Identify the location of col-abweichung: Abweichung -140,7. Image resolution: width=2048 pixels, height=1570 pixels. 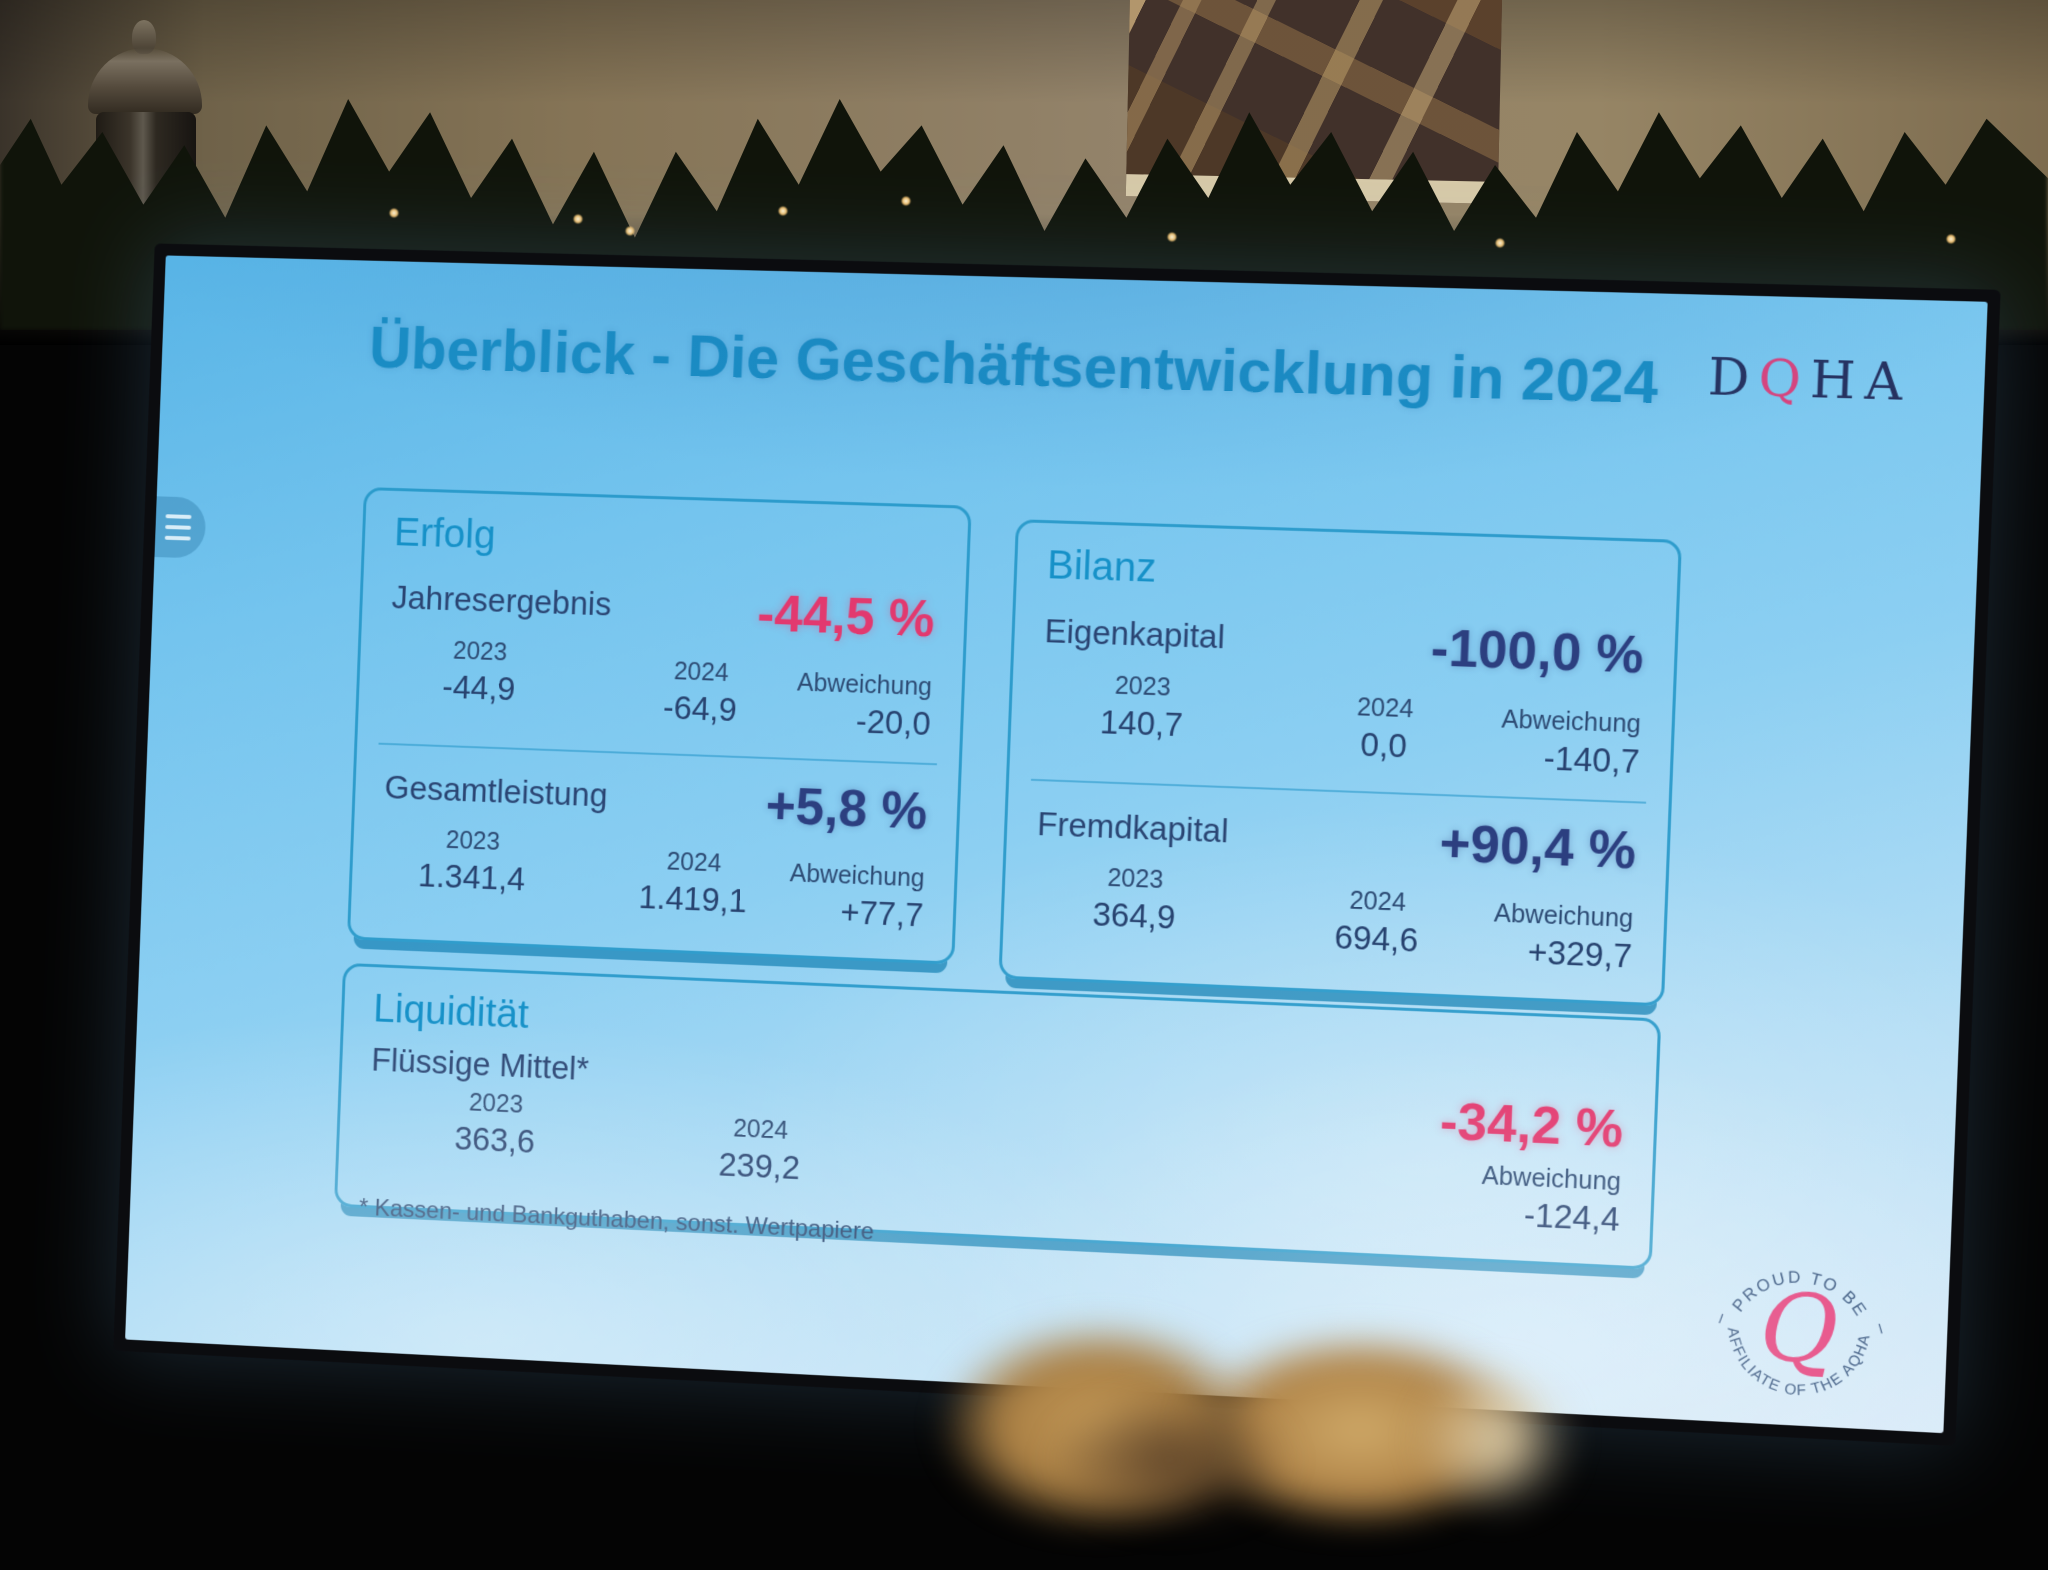
(1570, 733).